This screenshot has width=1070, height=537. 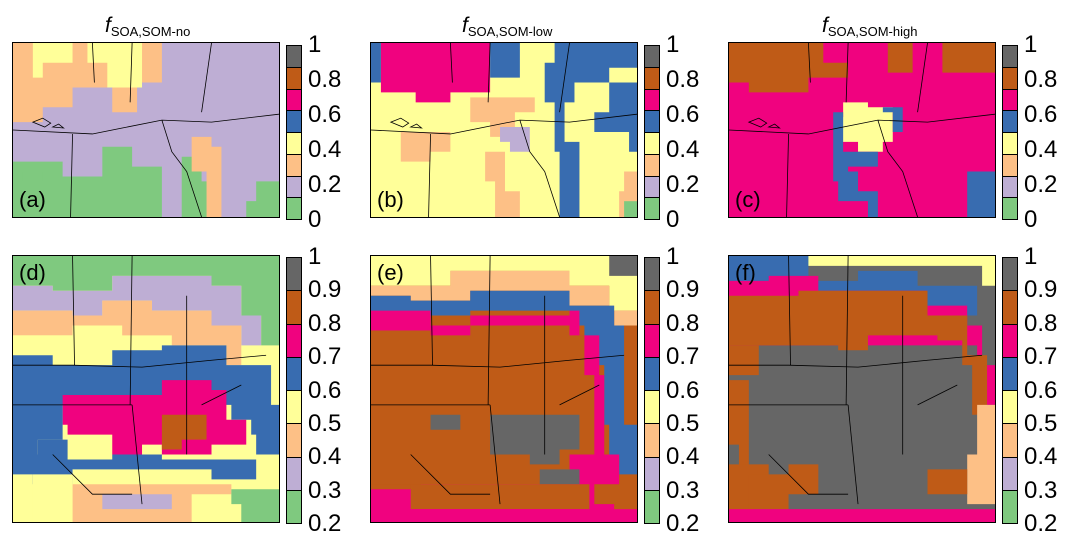 I want to click on colorbar-b, so click(x=652, y=132).